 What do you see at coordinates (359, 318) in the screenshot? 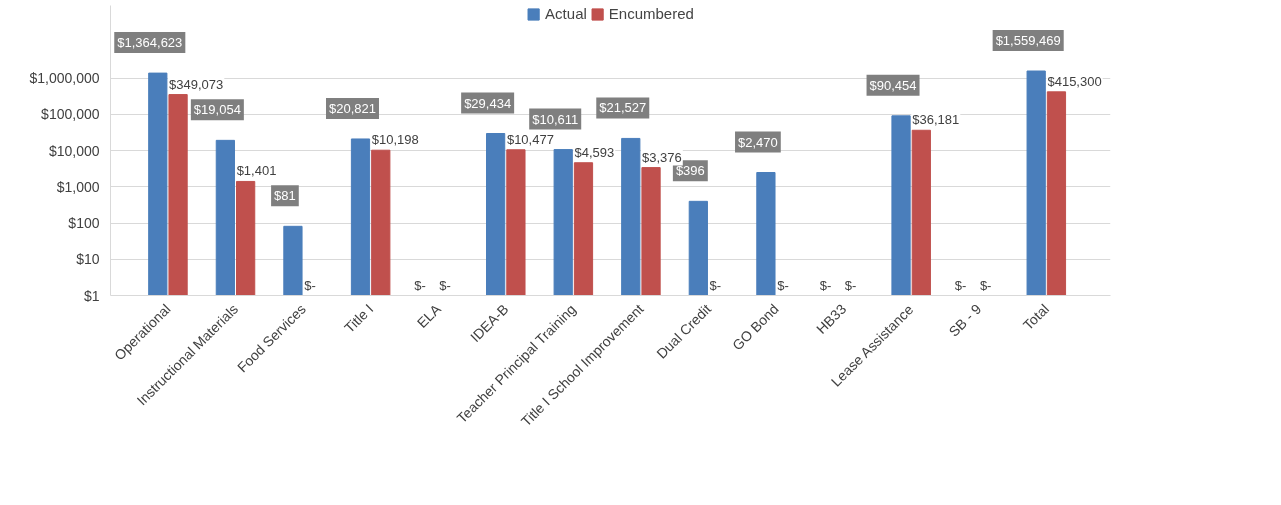
I see `x-tick-label: Title I` at bounding box center [359, 318].